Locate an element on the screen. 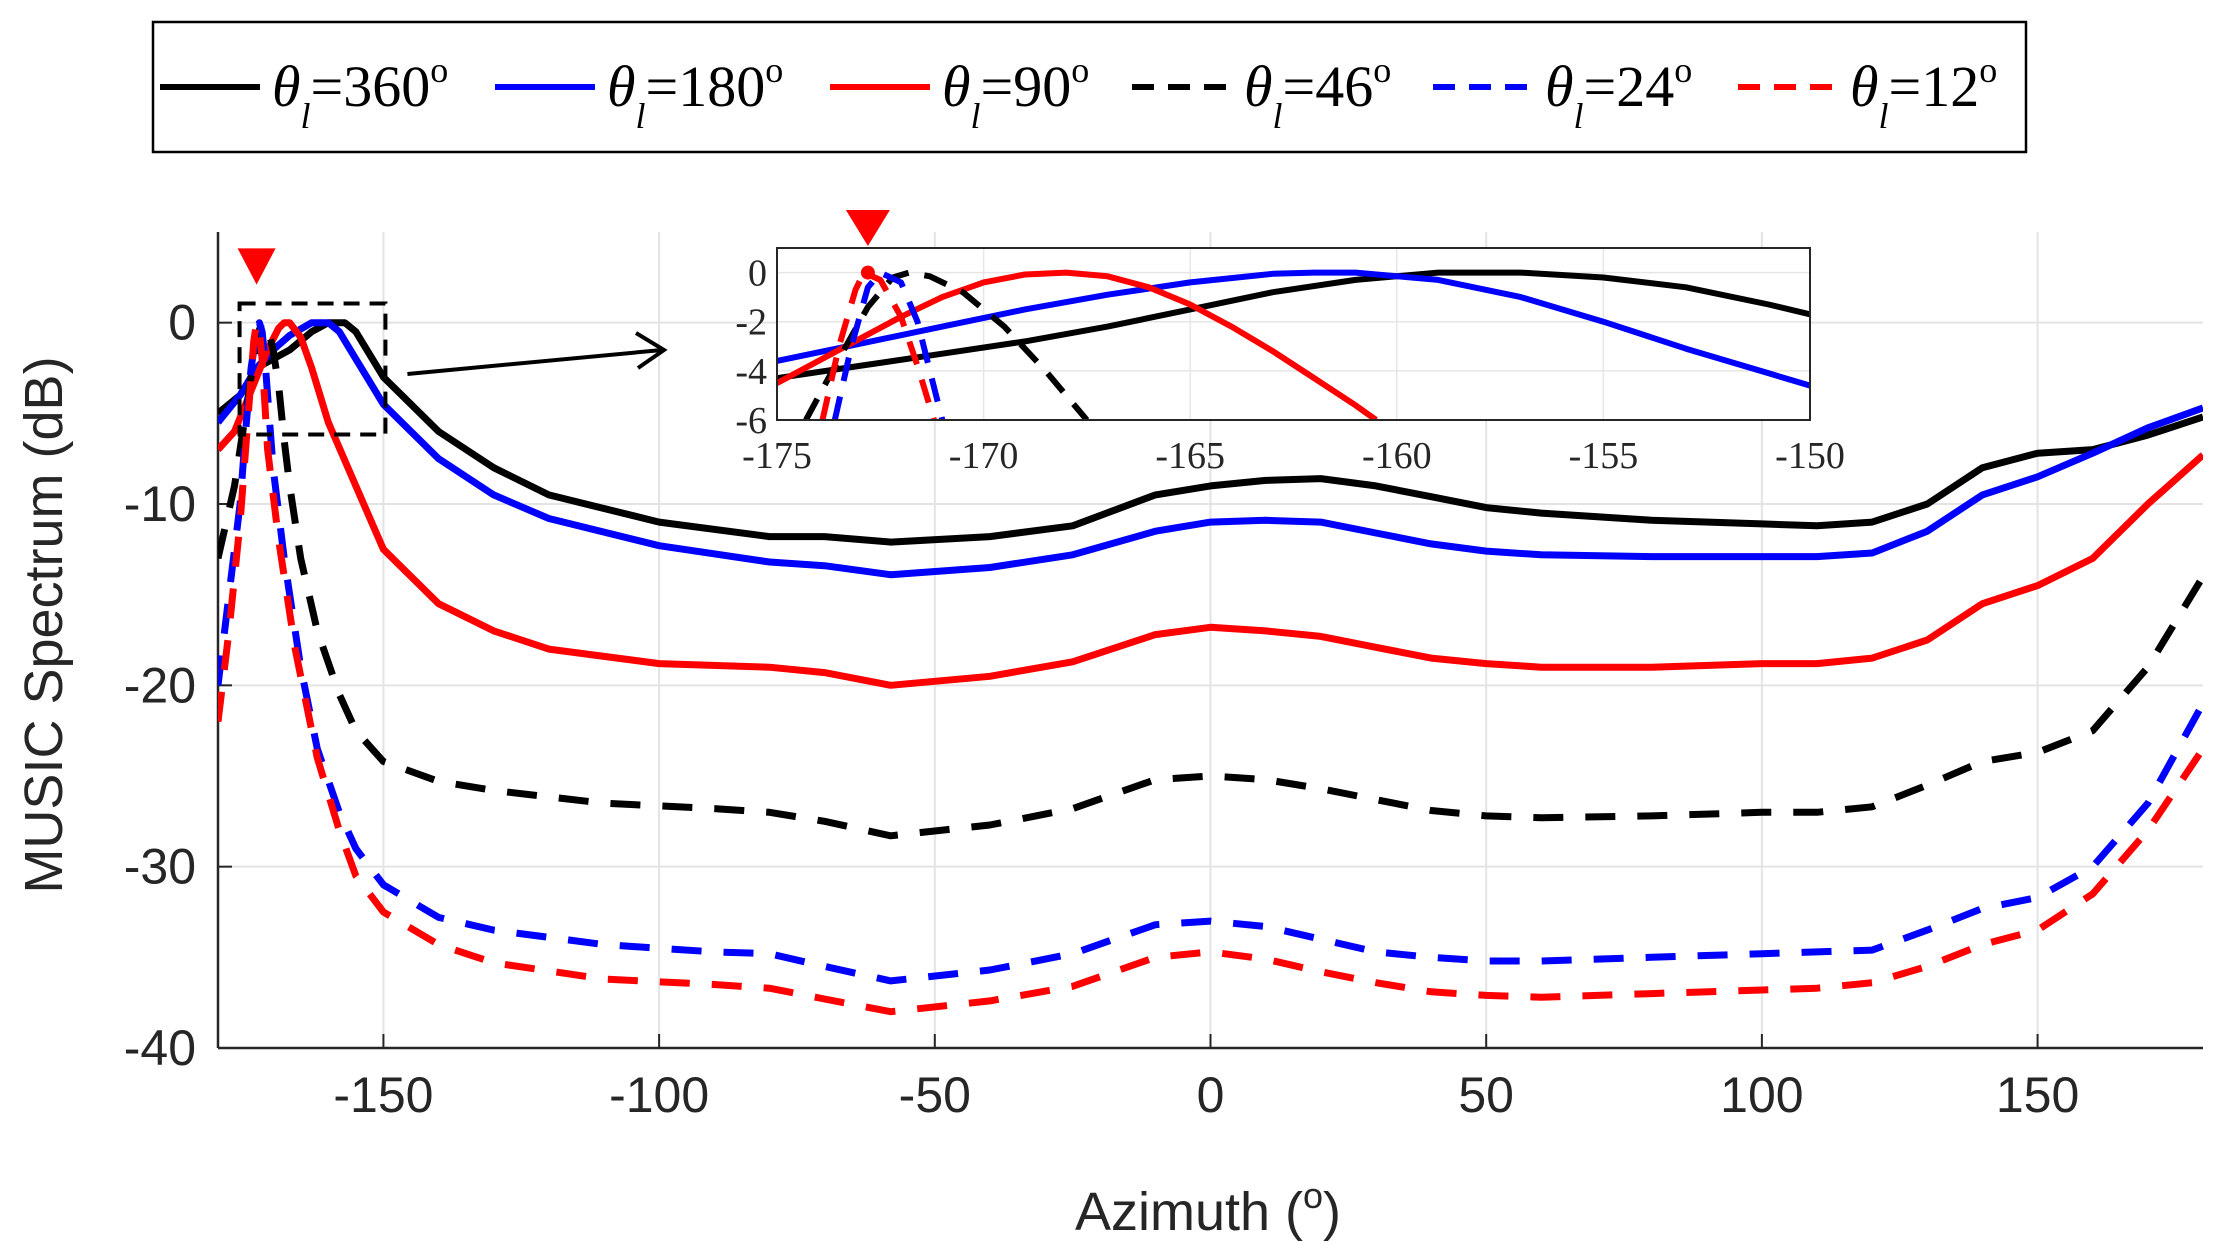 The height and width of the screenshot is (1259, 2219). zoom-region-box is located at coordinates (312, 369).